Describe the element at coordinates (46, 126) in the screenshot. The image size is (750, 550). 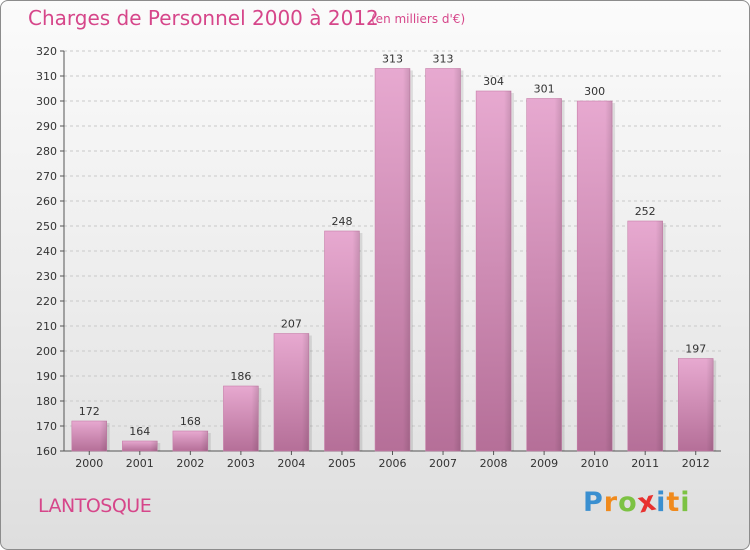
I see `y-tick-label: 290` at that location.